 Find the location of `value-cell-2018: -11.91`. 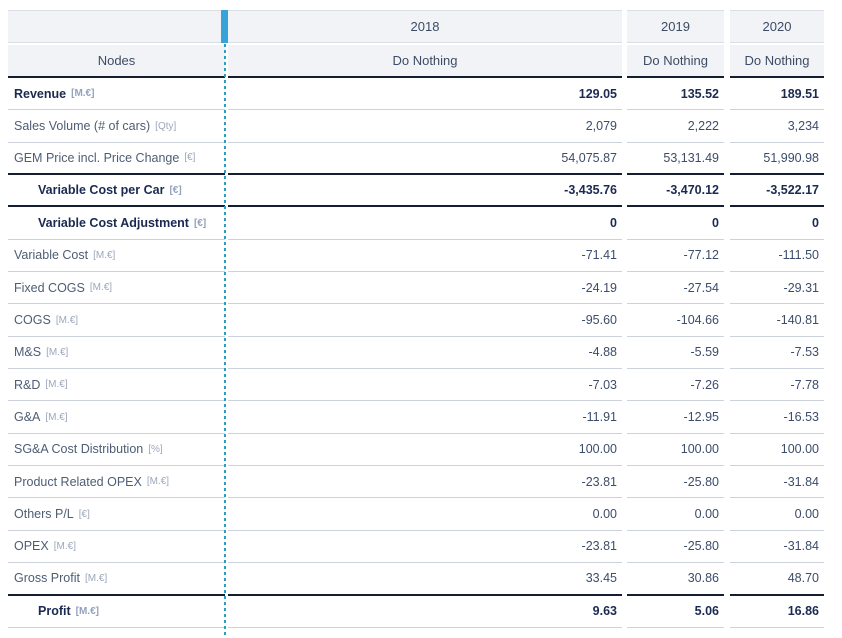

value-cell-2018: -11.91 is located at coordinates (425, 417).